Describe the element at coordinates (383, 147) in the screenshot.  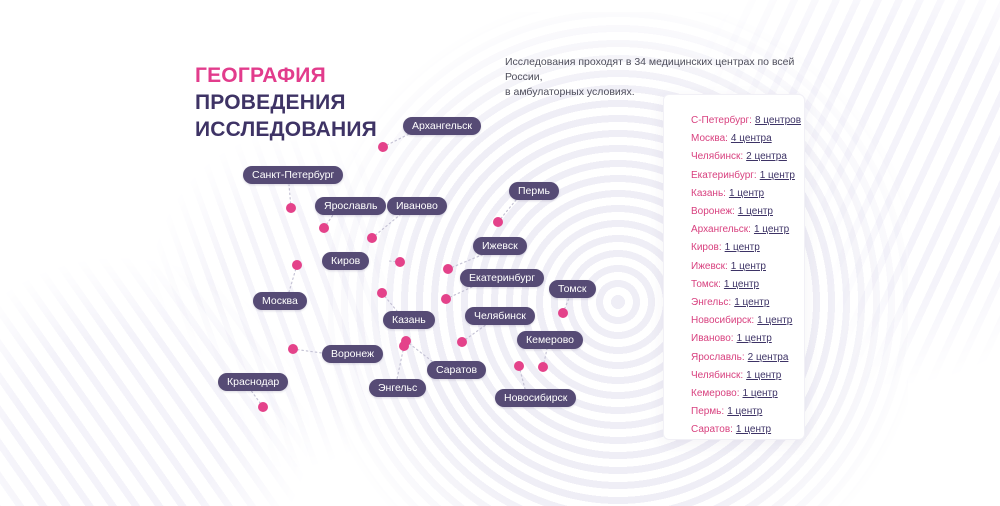
I see `city-dot-arkhangelsk` at that location.